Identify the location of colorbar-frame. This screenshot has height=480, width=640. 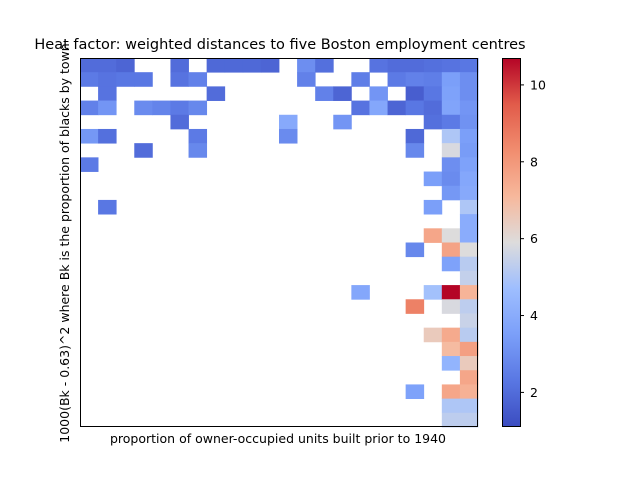
(511, 242).